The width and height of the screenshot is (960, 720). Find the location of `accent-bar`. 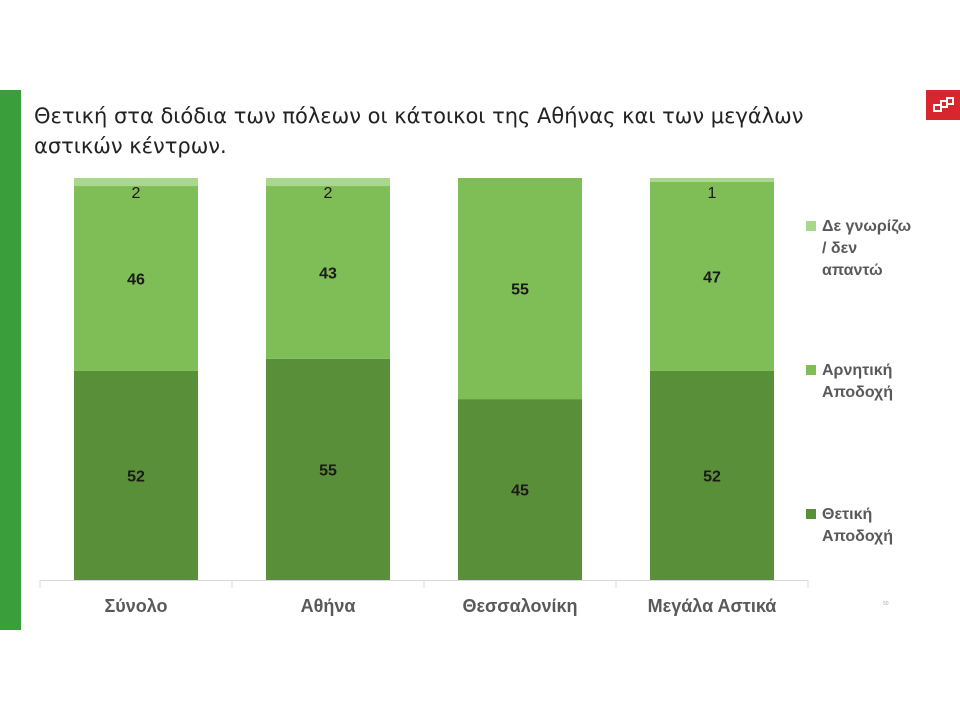

accent-bar is located at coordinates (10, 360).